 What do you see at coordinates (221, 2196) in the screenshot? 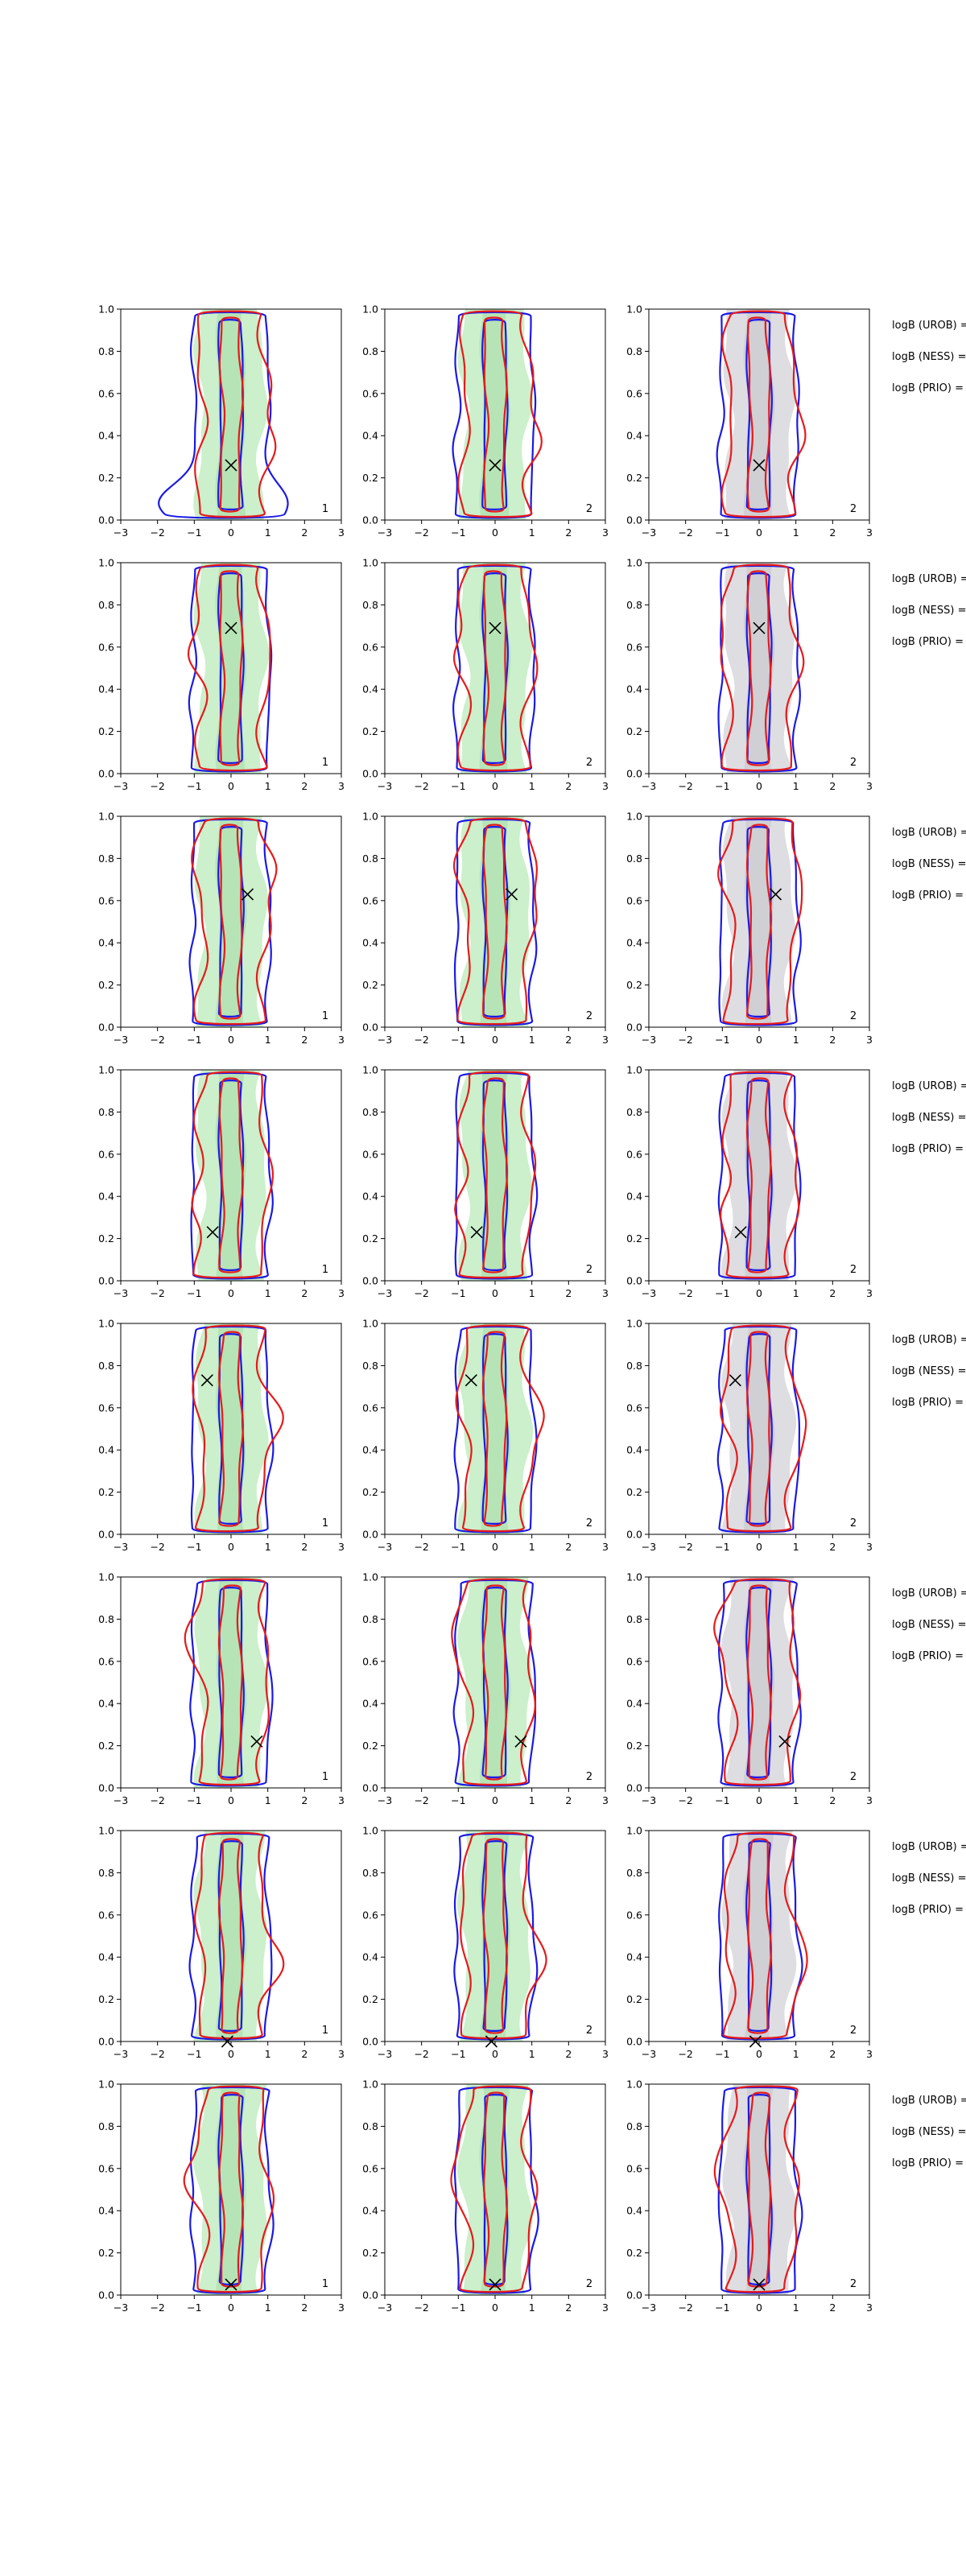
I see `subplot-r8-c1: −3 −2 −1 0 1 2 3 0.0 0.2 0.4 0.6 0.8 1.0 1` at bounding box center [221, 2196].